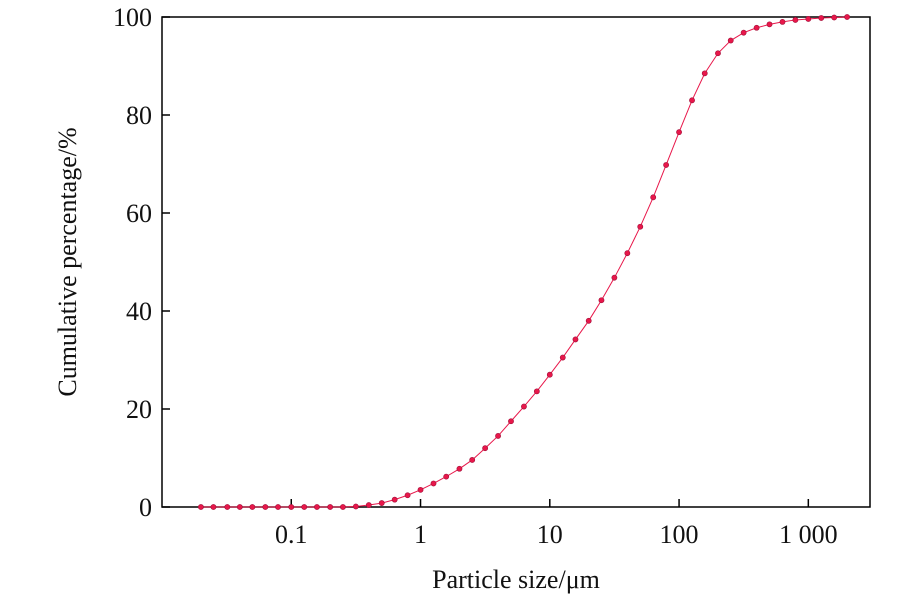 The image size is (921, 602). I want to click on x-tick-label: 100, so click(679, 534).